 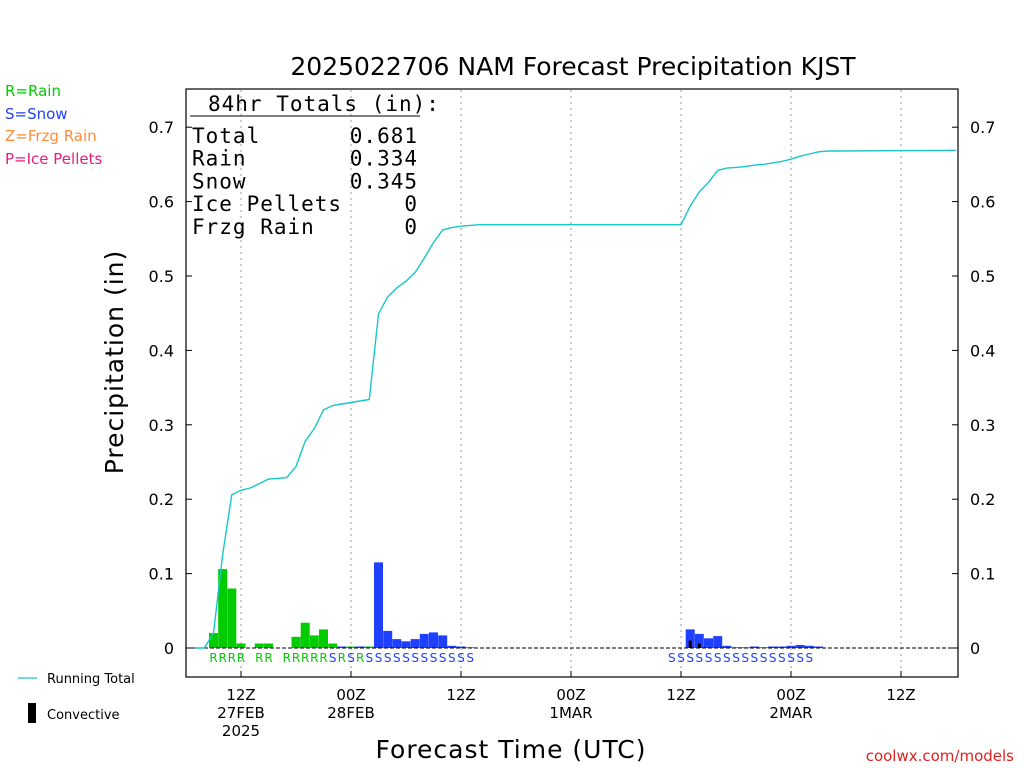 I want to click on y-tick-label-left: 0.6, so click(x=161, y=202).